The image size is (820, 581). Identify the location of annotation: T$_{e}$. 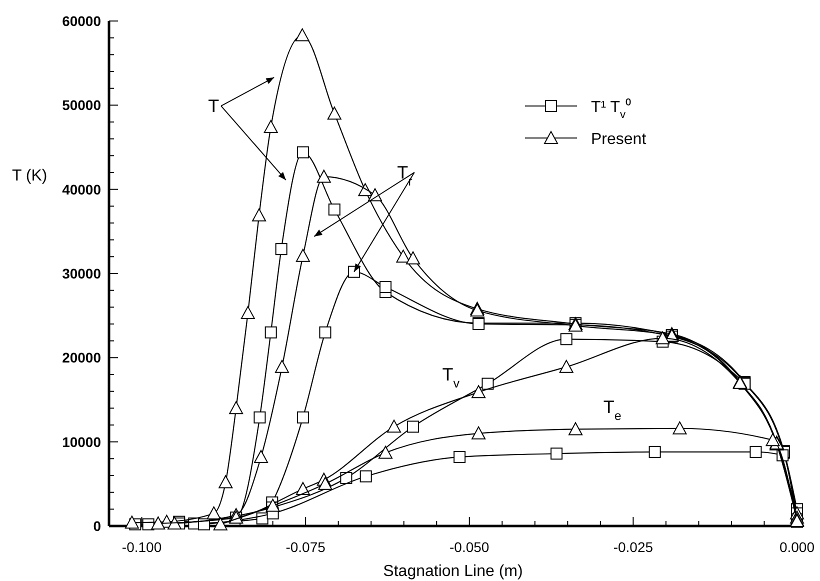
(612, 410).